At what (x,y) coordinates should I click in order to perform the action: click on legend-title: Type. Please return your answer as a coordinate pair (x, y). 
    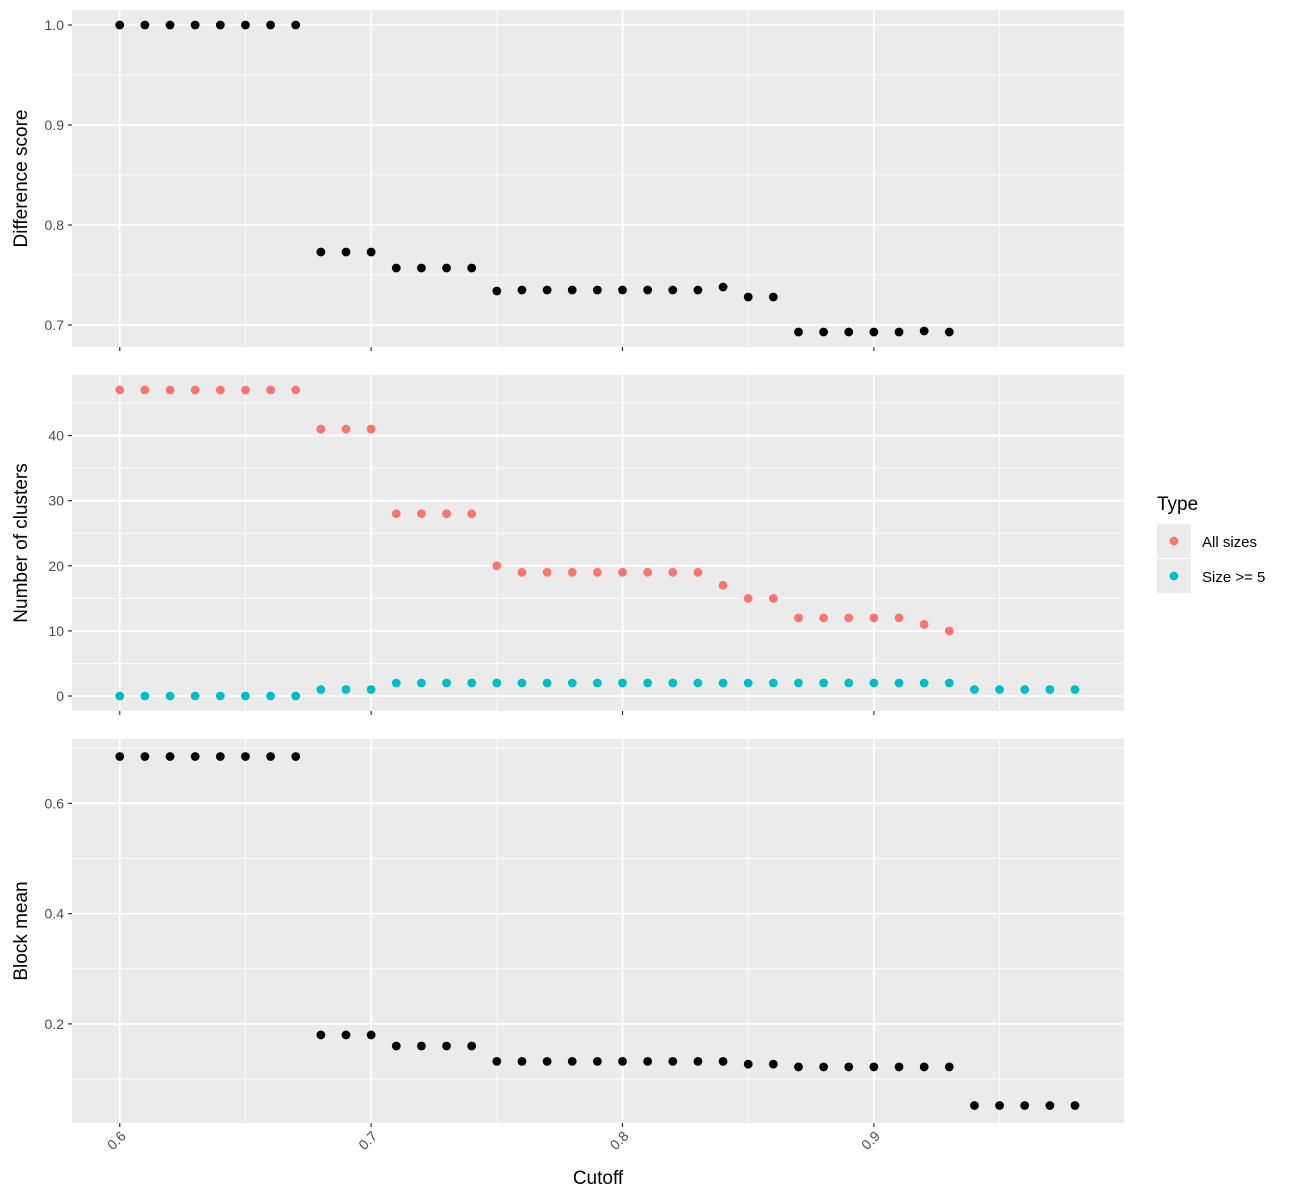
    Looking at the image, I should click on (1177, 504).